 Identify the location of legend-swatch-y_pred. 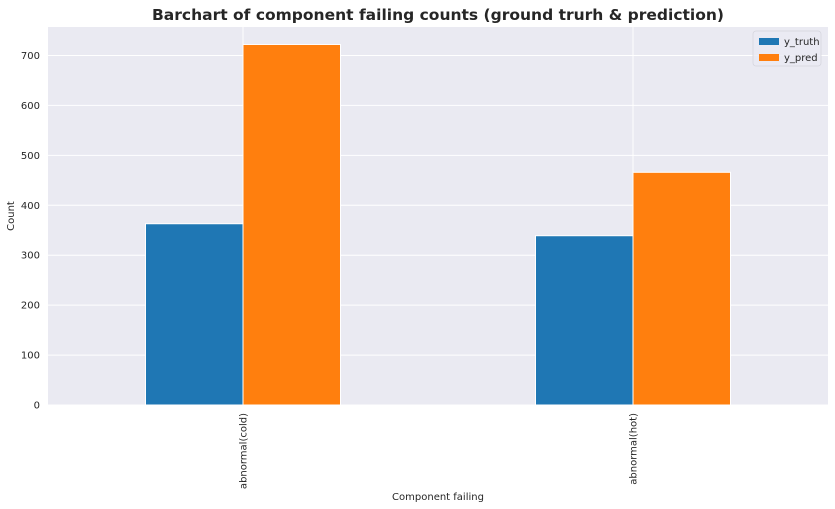
(769, 57).